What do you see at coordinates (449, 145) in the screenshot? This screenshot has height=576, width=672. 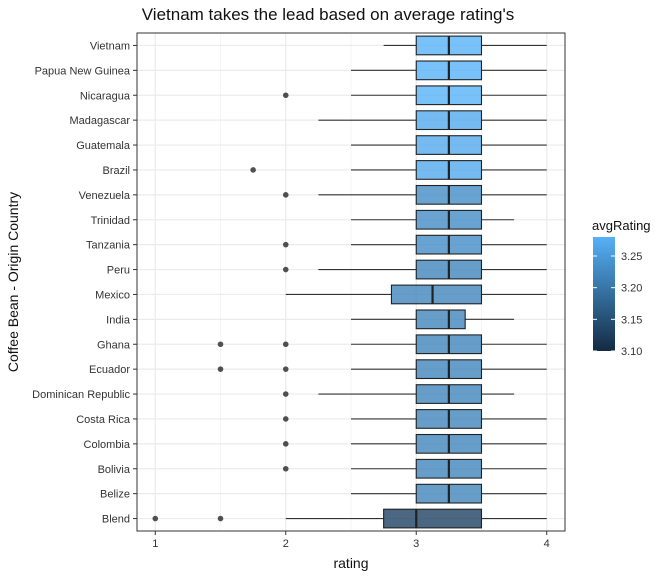 I see `box-guatemala` at bounding box center [449, 145].